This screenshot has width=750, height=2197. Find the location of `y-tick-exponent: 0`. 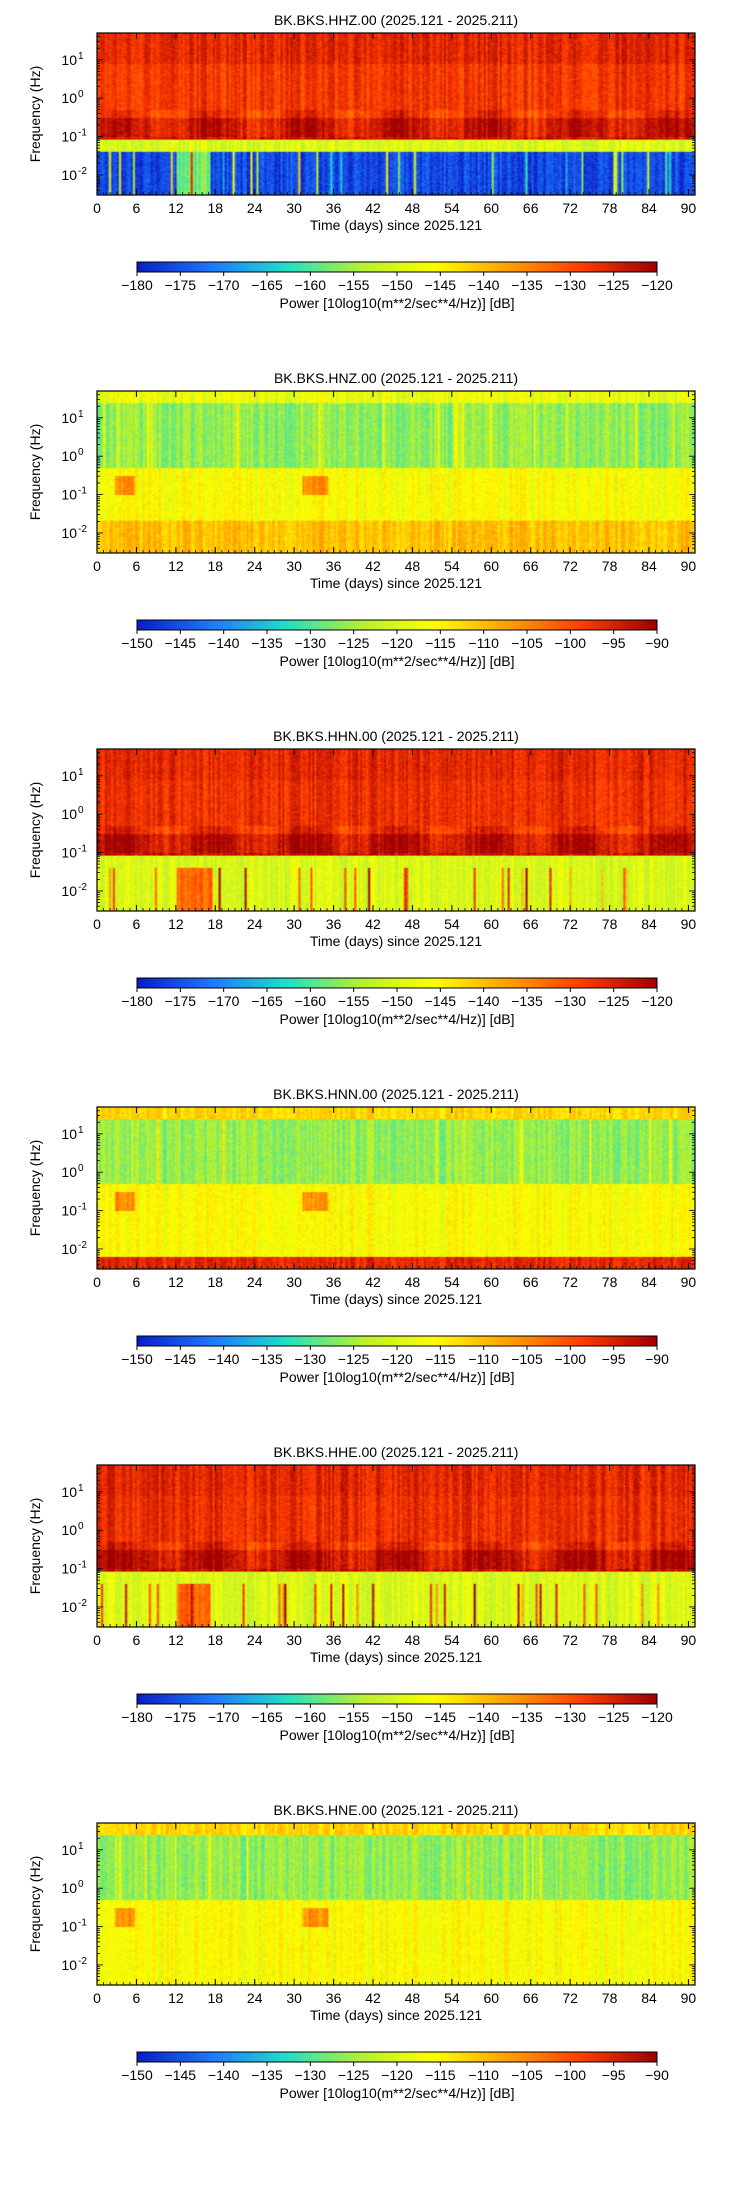

y-tick-exponent: 0 is located at coordinates (81, 94).